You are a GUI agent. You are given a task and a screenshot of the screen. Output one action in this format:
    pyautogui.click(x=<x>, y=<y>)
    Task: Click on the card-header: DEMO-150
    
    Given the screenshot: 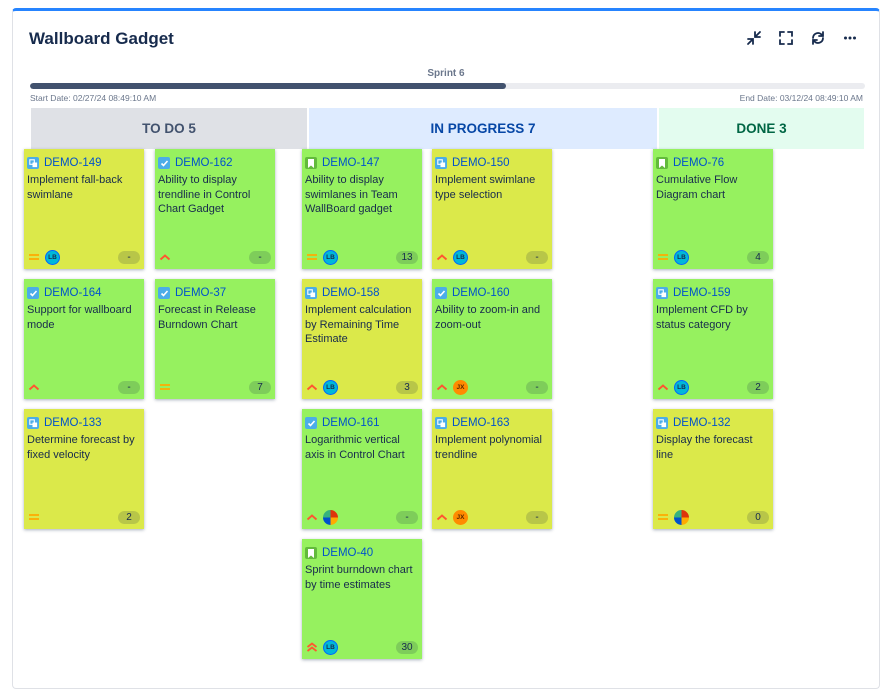 What is the action you would take?
    pyautogui.click(x=491, y=163)
    